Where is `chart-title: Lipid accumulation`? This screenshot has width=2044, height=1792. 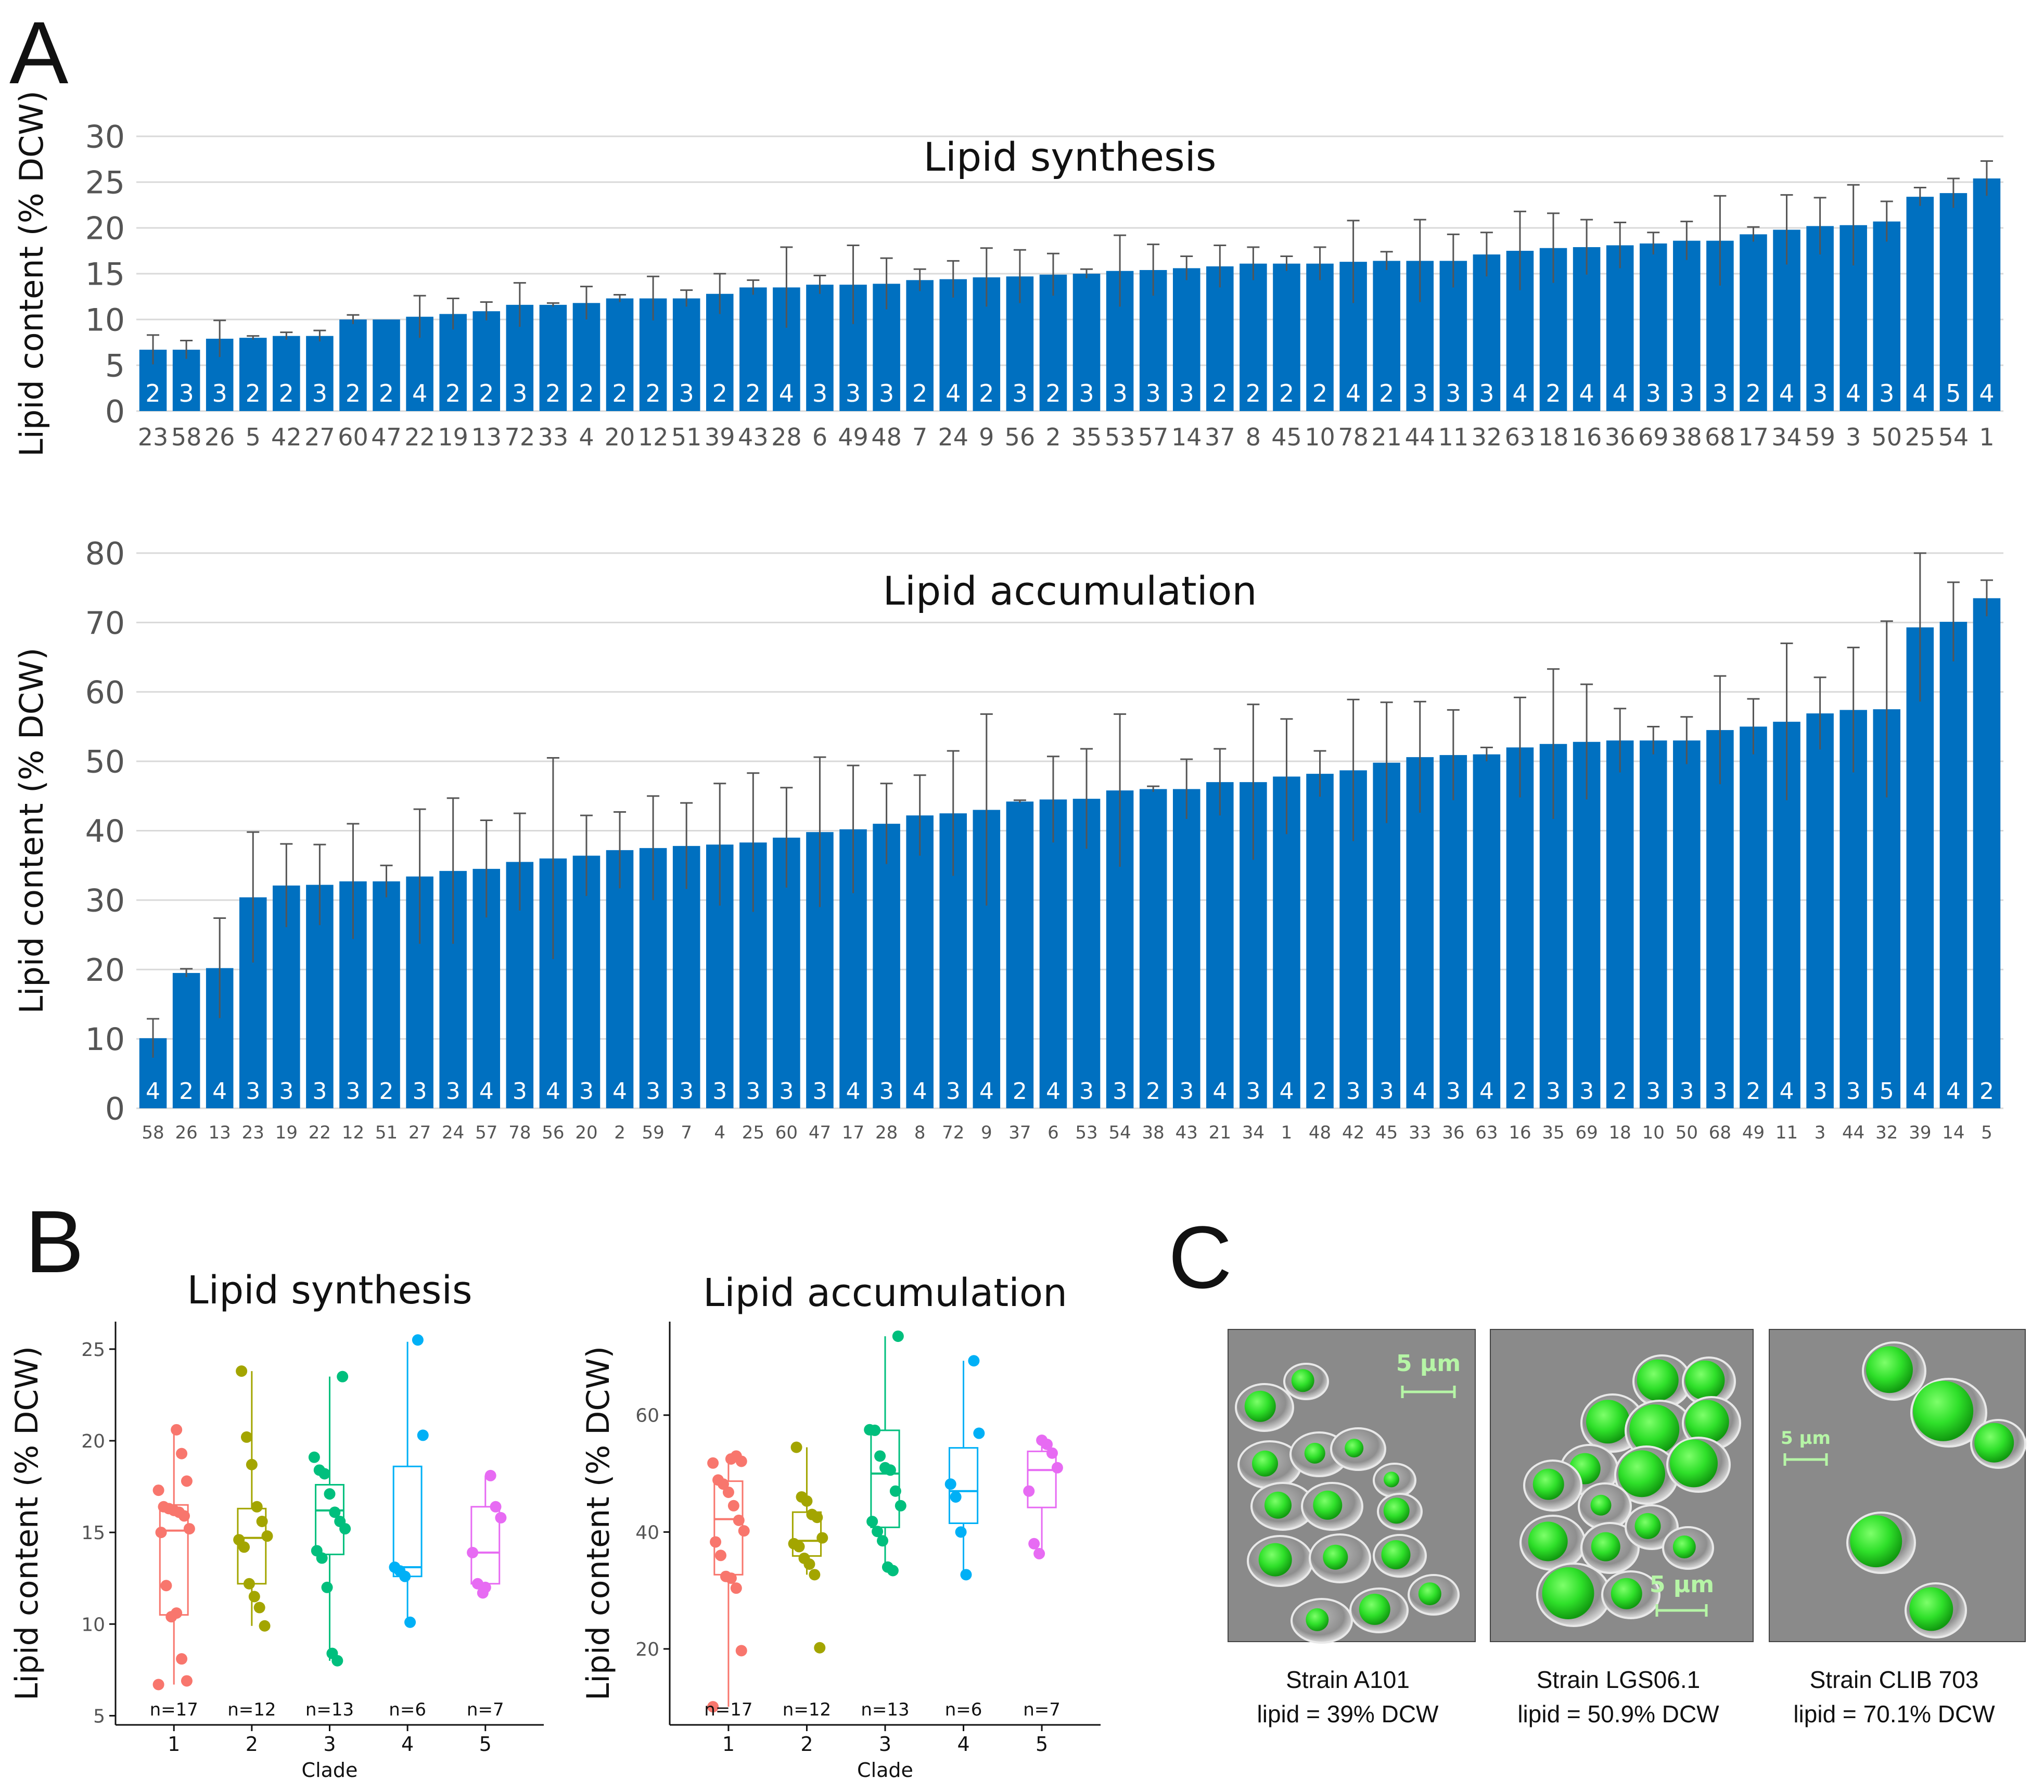 chart-title: Lipid accumulation is located at coordinates (885, 1293).